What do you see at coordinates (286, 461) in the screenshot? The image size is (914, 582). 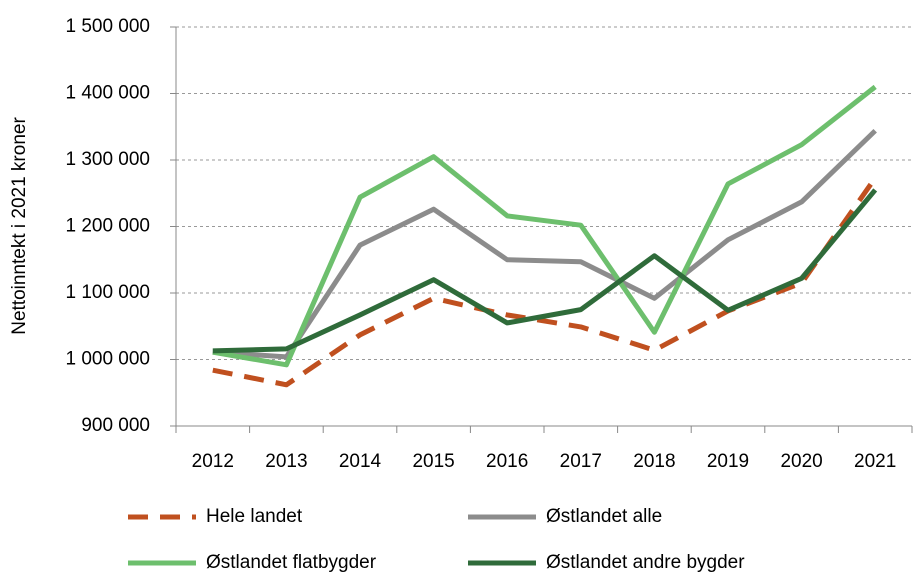 I see `x-tick-label: 2013` at bounding box center [286, 461].